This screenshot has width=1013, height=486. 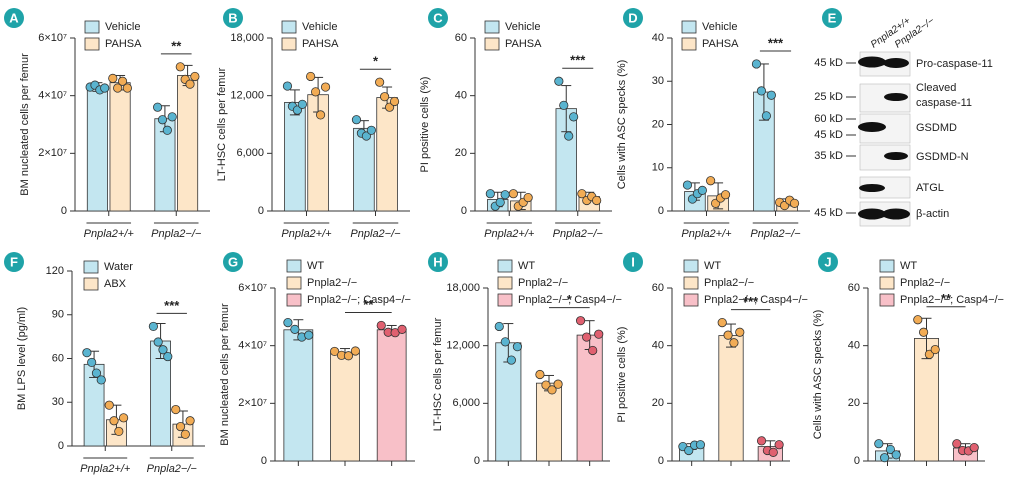 I want to click on panel-letter: F, so click(x=14, y=261).